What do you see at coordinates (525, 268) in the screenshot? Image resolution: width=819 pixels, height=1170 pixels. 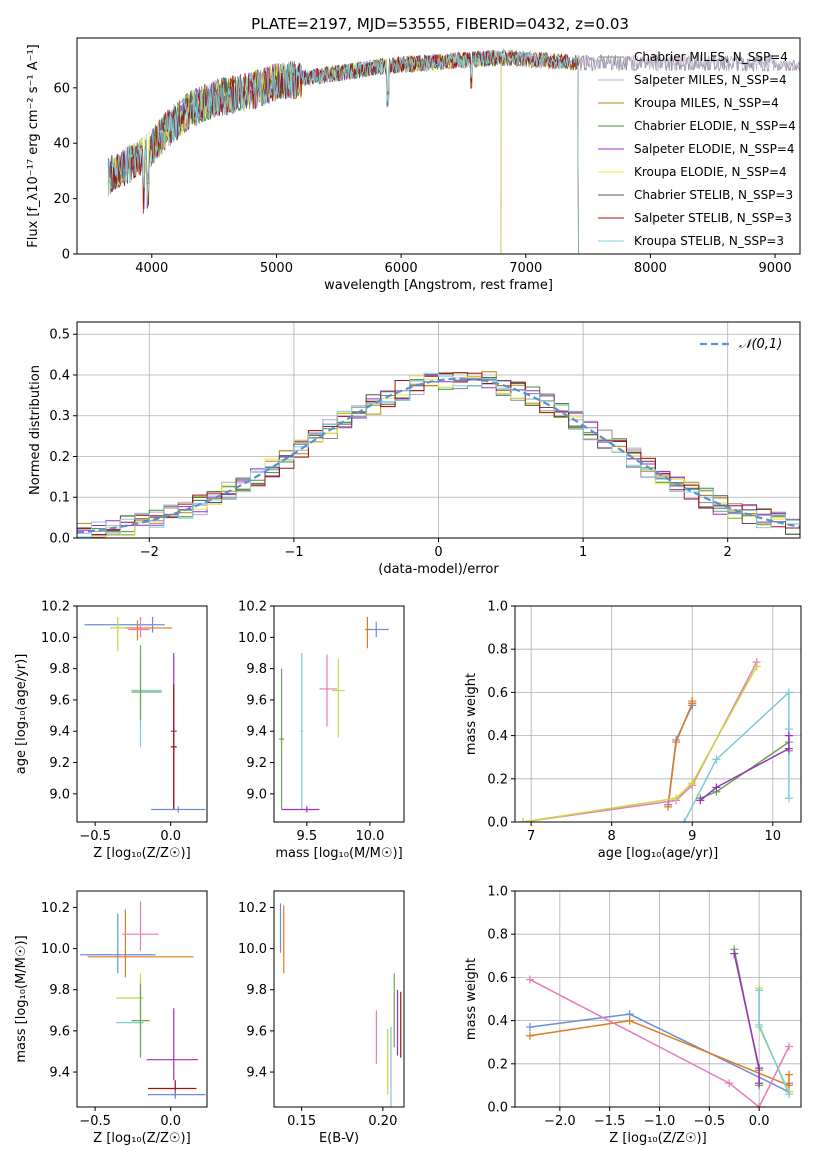 I see `spectrum-xtick-label-3: 7000` at bounding box center [525, 268].